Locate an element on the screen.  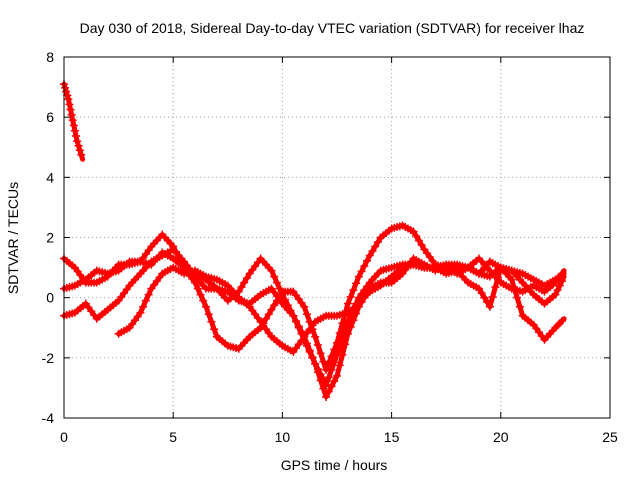
x-tick-label: 20 is located at coordinates (501, 437).